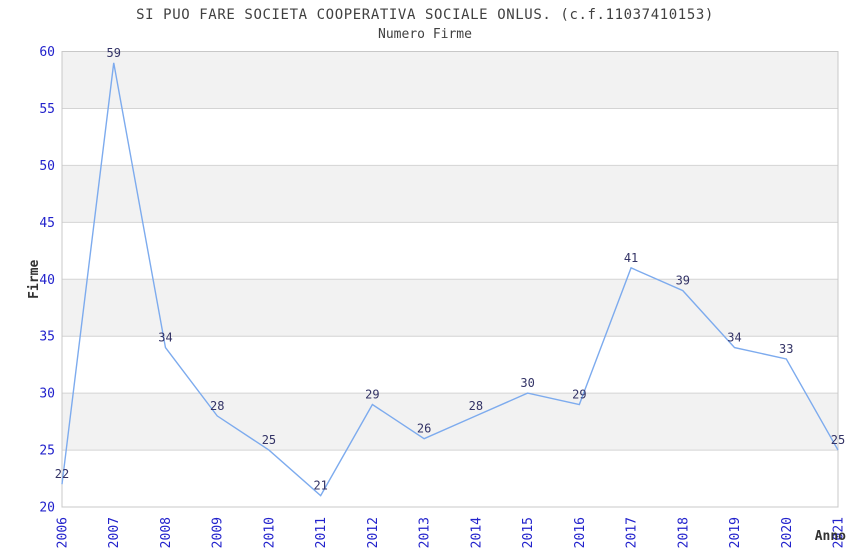  Describe the element at coordinates (425, 34) in the screenshot. I see `chart-subtitle: Numero Firme` at that location.